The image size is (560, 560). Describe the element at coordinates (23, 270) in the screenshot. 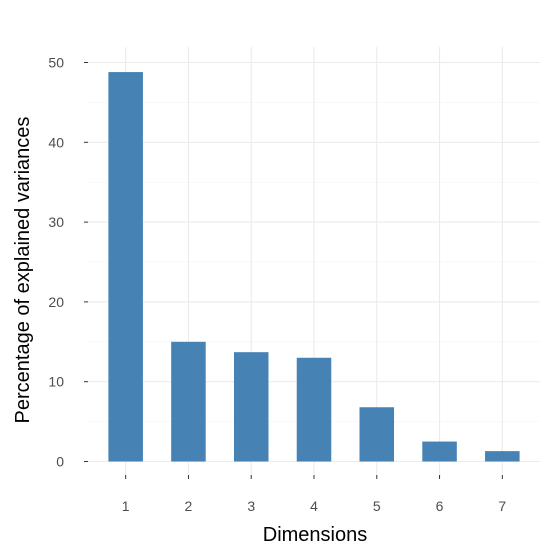

I see `y-axis-title: Percentage of explained variances` at that location.